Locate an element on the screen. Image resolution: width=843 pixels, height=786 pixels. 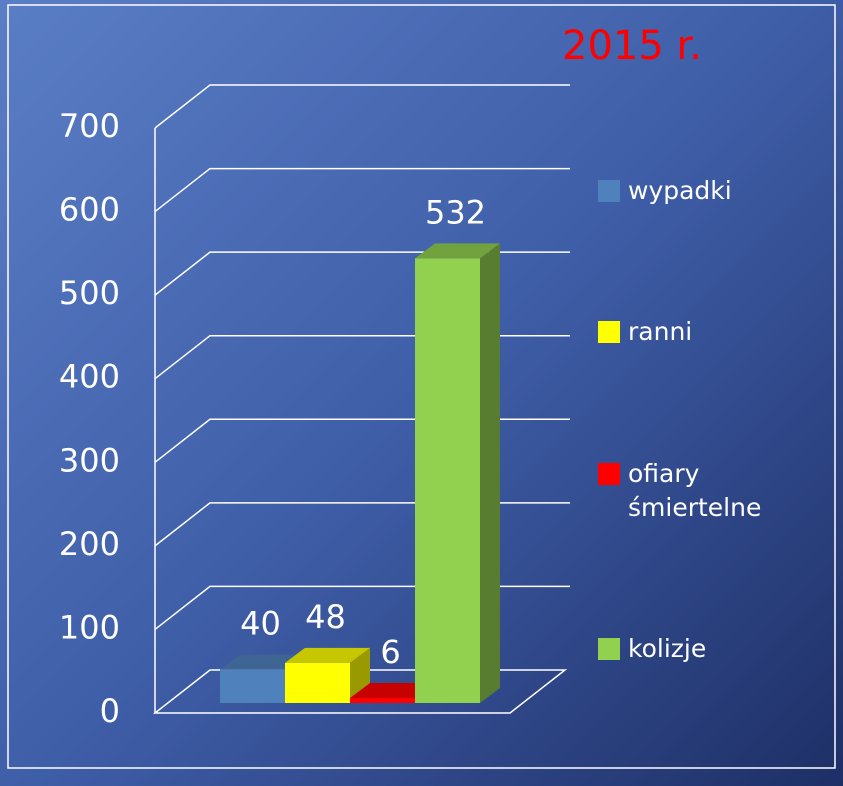
legend-label: wypadki is located at coordinates (680, 190).